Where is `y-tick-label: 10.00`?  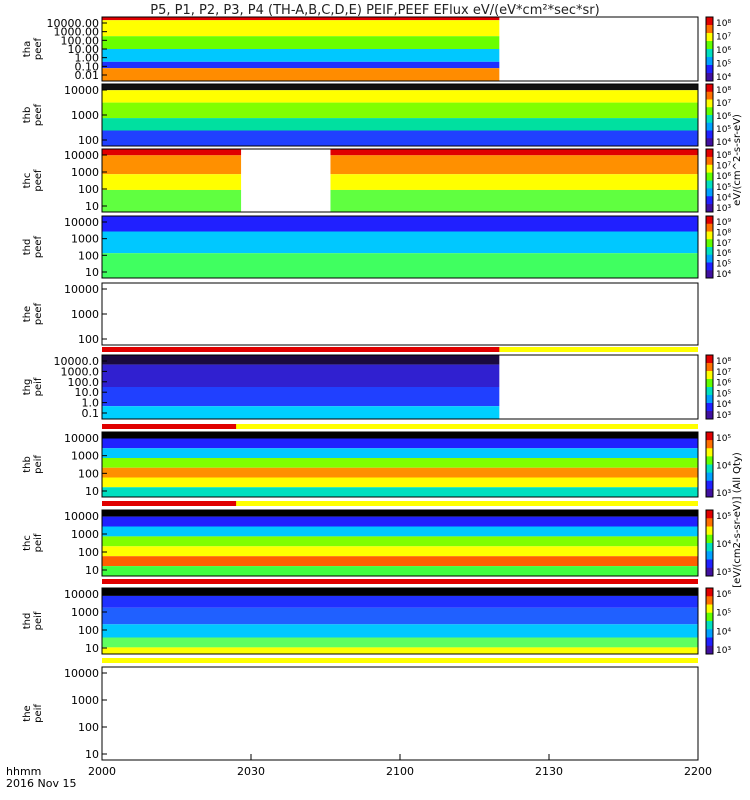
y-tick-label: 10.00 is located at coordinates (84, 49).